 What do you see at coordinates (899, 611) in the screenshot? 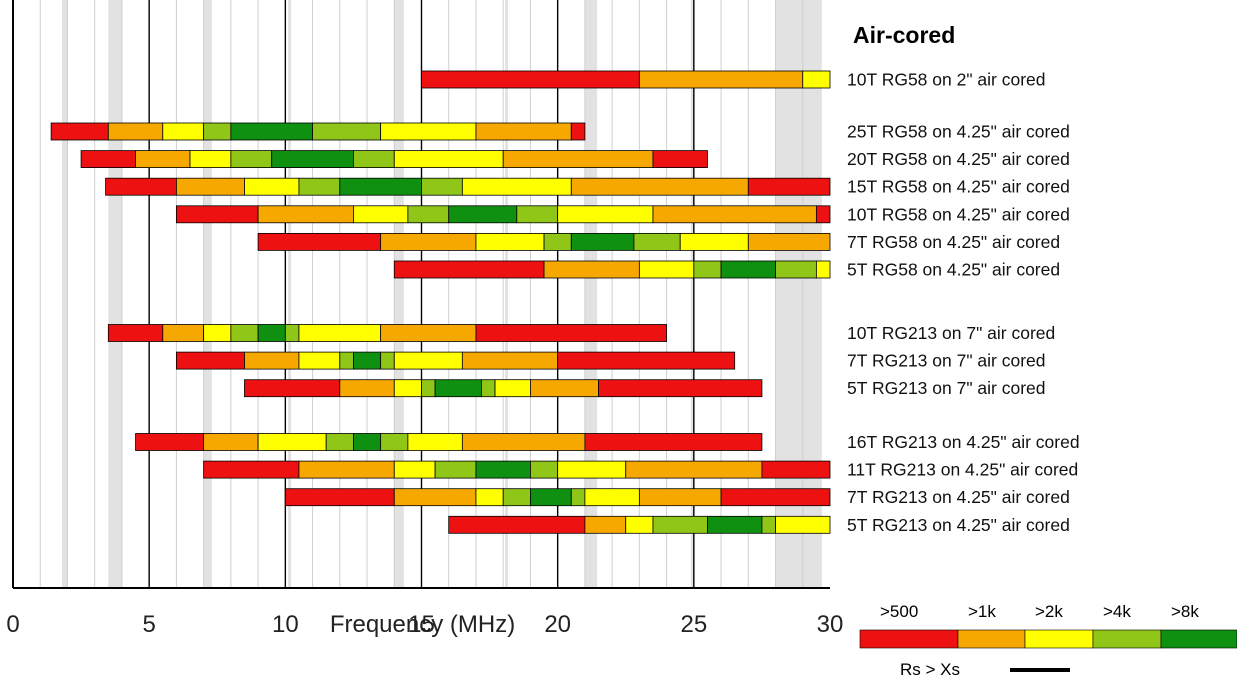
I see `legend-label: >500` at bounding box center [899, 611].